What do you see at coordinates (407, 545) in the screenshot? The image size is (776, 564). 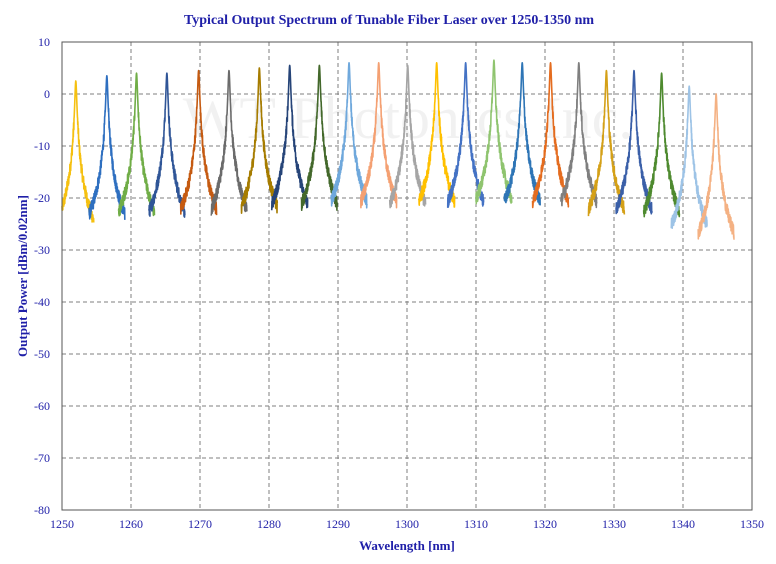 I see `x-axis-label: Wavelength [nm]` at bounding box center [407, 545].